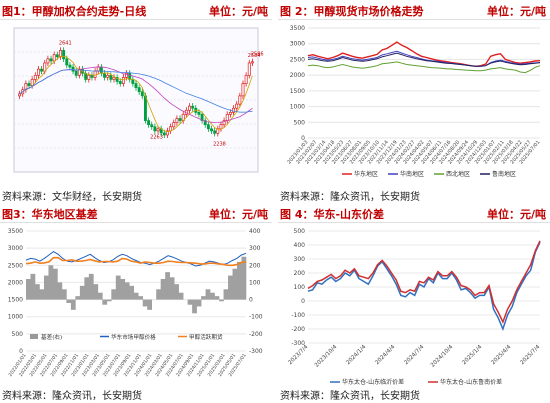  I want to click on legend-label: 鲁南地区, so click(504, 174).